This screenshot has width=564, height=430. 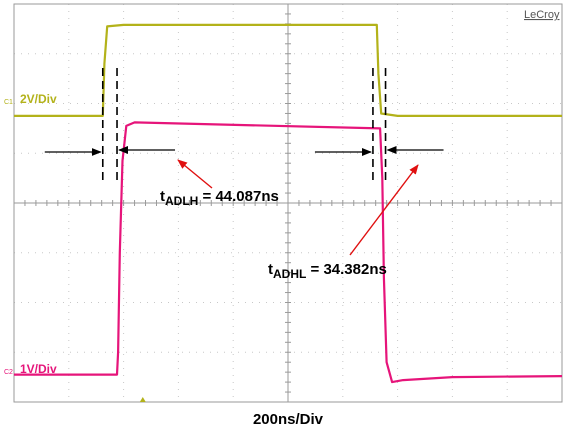 I want to click on trigger-marker, so click(x=142, y=399).